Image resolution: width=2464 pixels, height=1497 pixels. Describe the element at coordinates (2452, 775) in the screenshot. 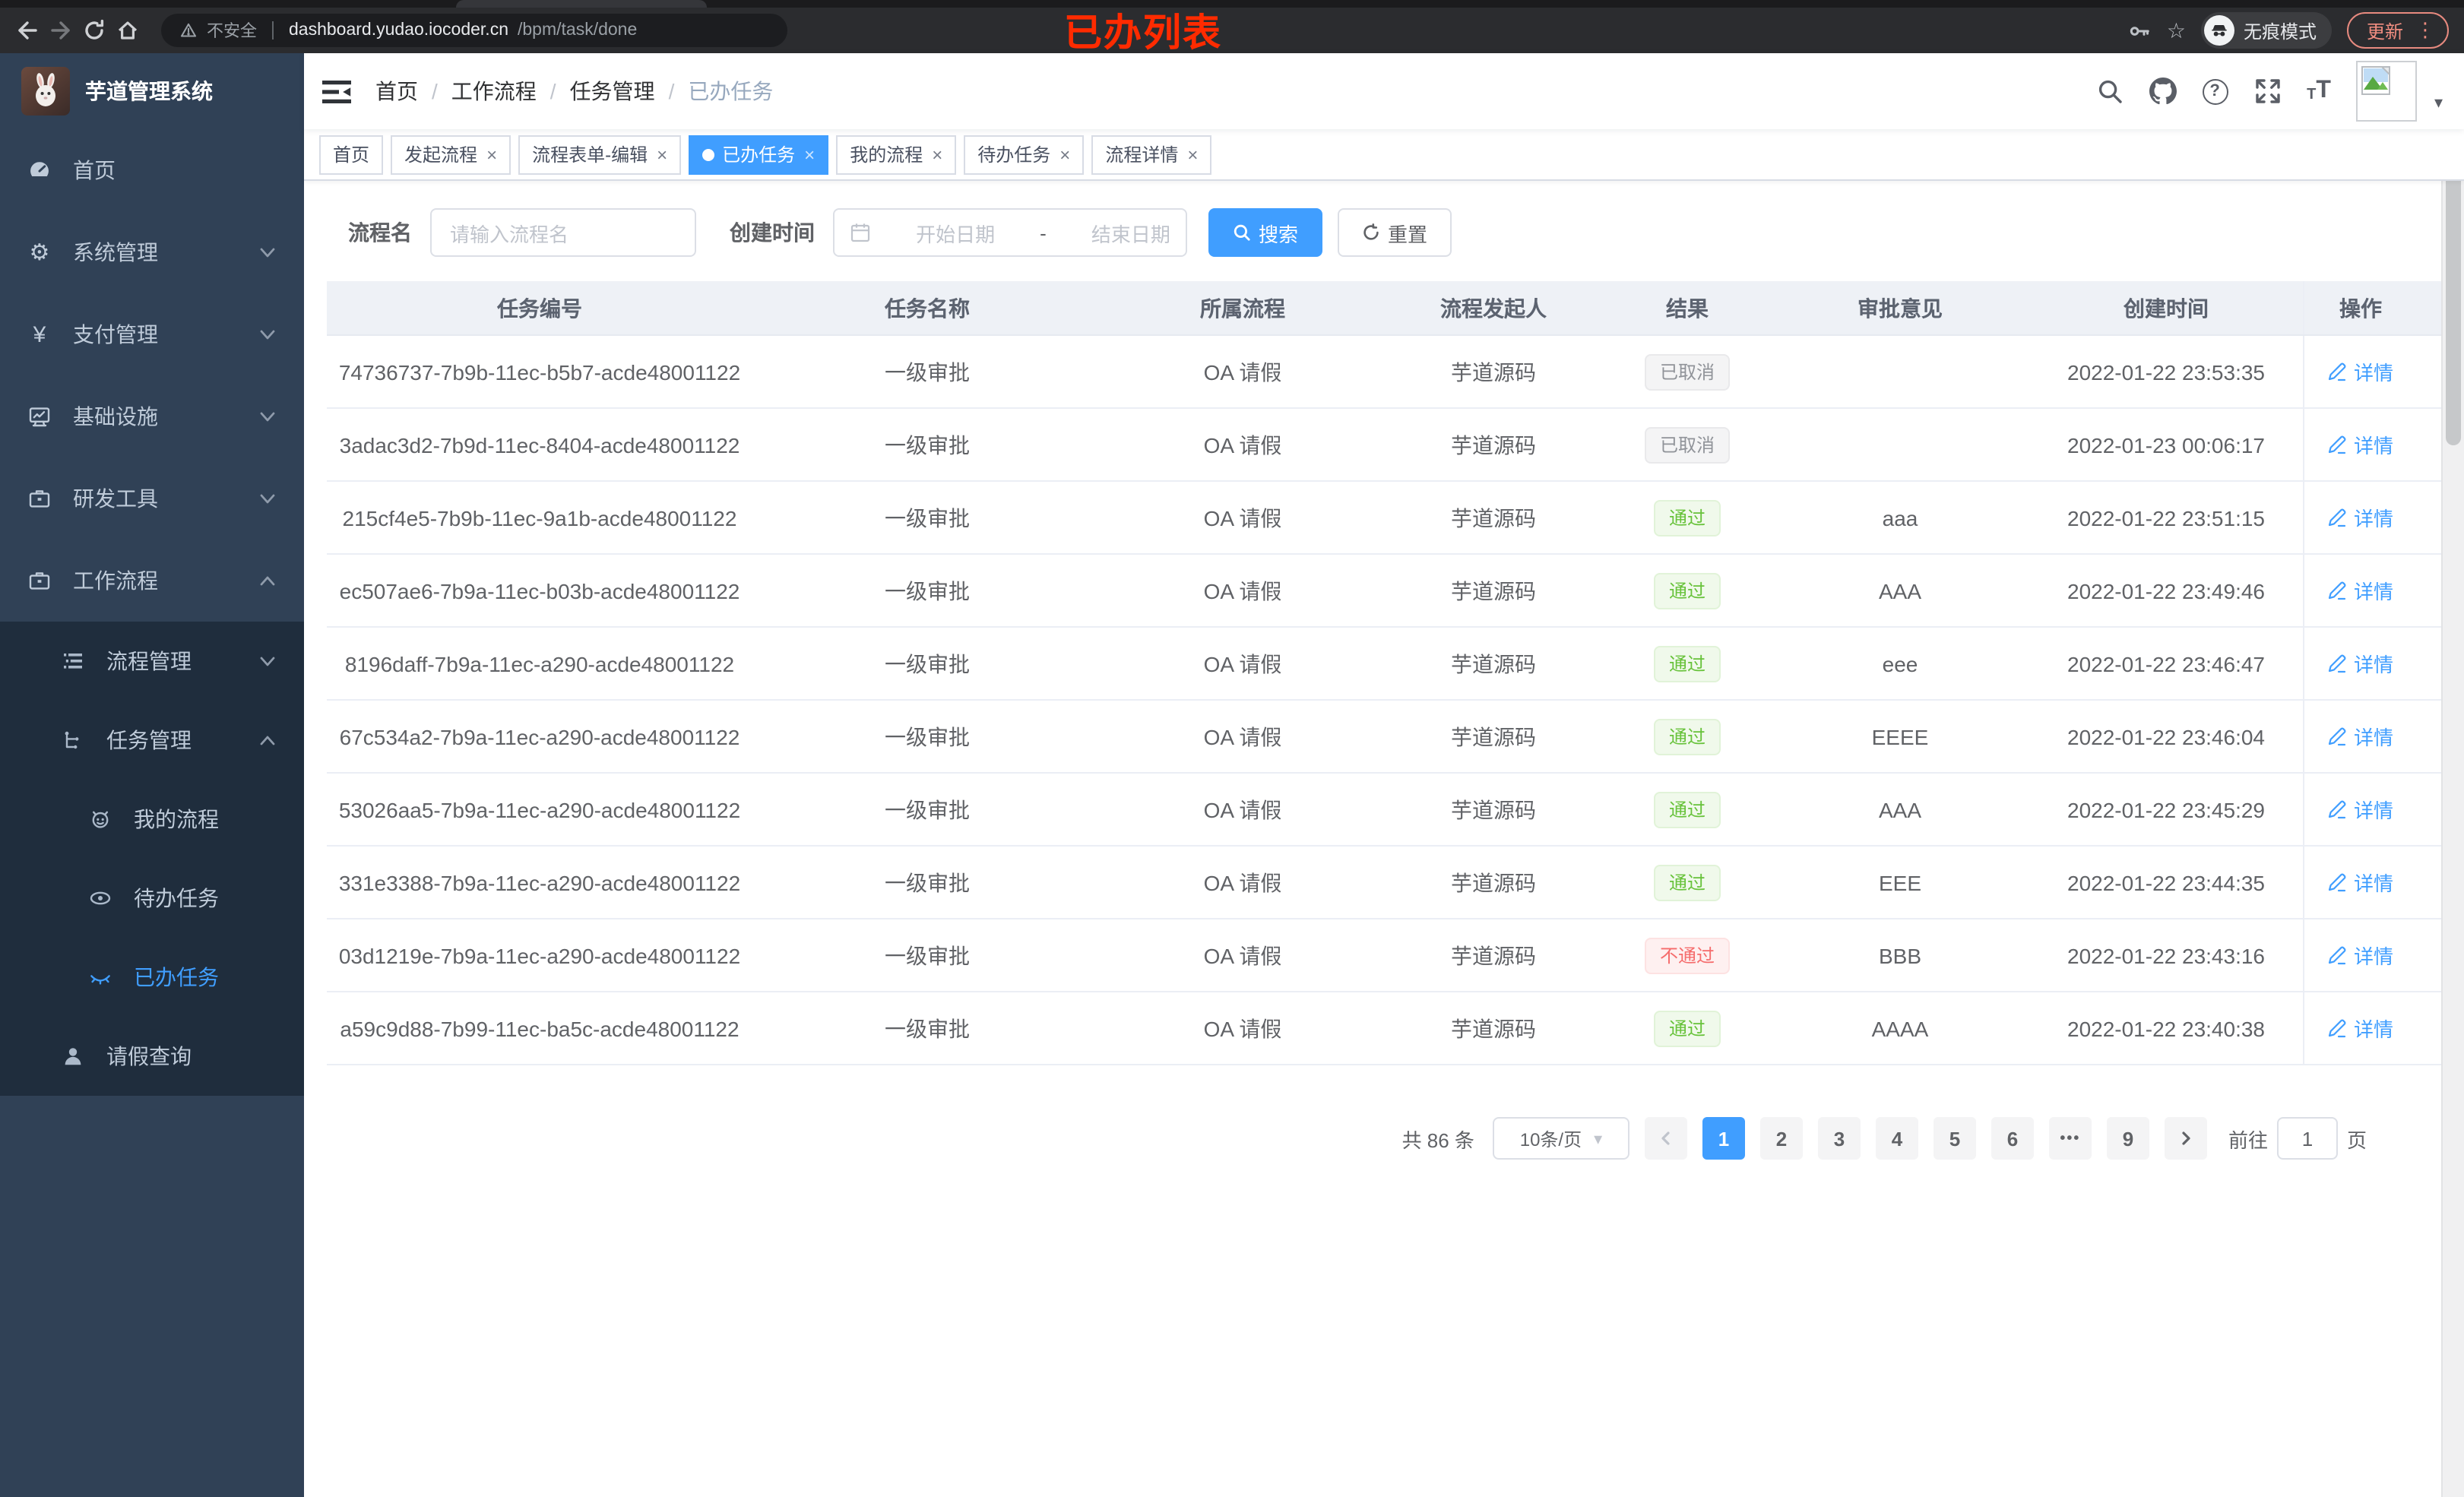

I see `page-scrollbar` at that location.